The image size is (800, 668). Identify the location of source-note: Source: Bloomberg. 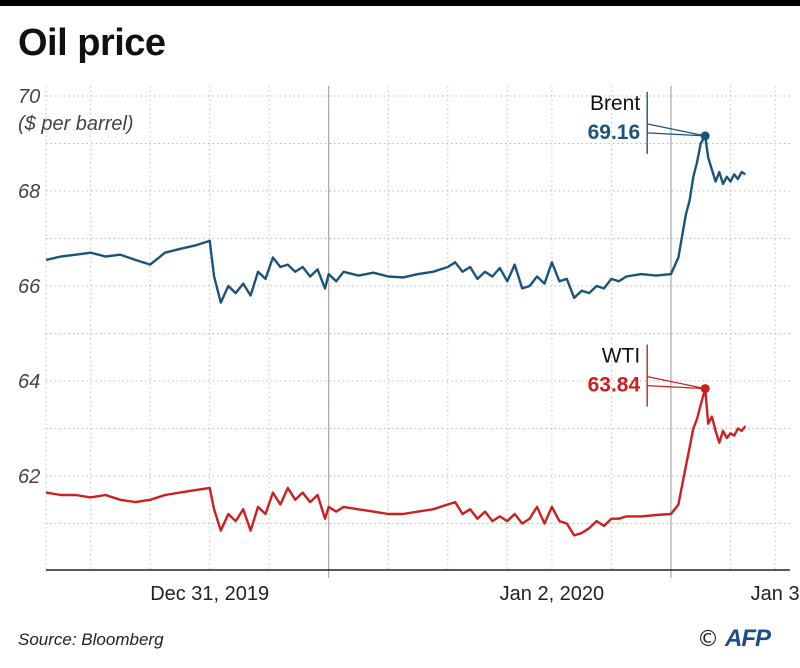
(91, 639).